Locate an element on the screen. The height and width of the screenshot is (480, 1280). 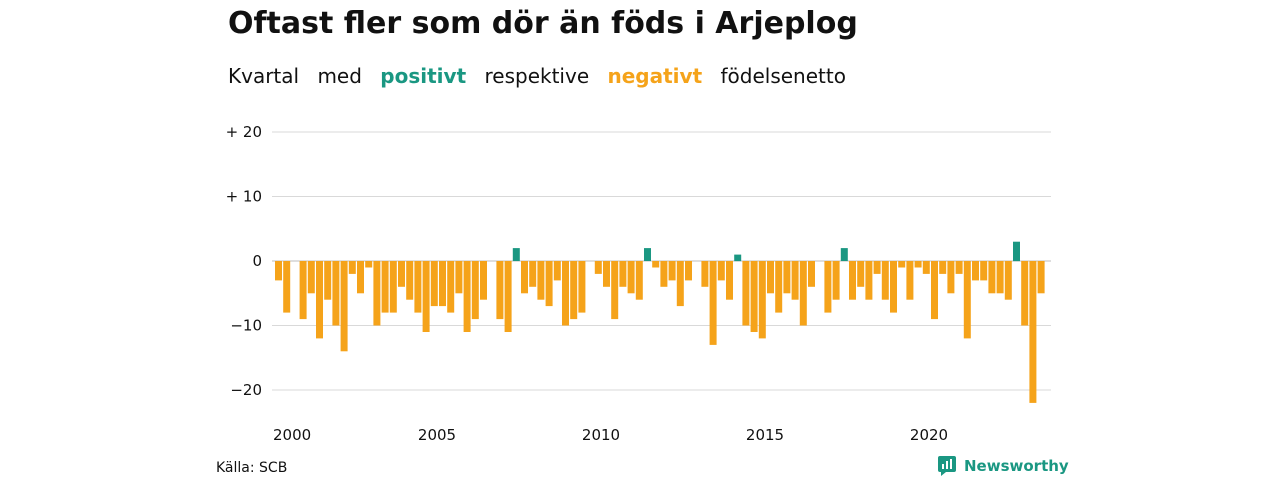
bar-2002-q2 is located at coordinates (352, 267).